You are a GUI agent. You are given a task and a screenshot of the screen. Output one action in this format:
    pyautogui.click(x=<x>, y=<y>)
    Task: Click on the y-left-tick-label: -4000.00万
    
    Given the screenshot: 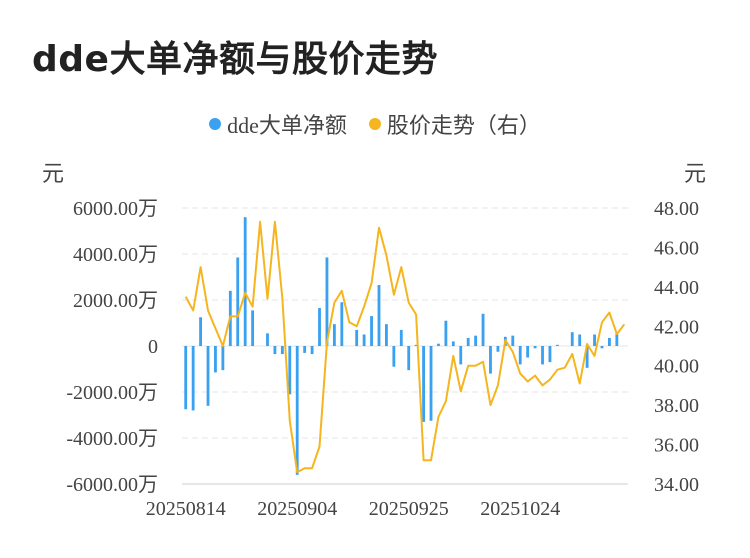 What is the action you would take?
    pyautogui.click(x=112, y=439)
    